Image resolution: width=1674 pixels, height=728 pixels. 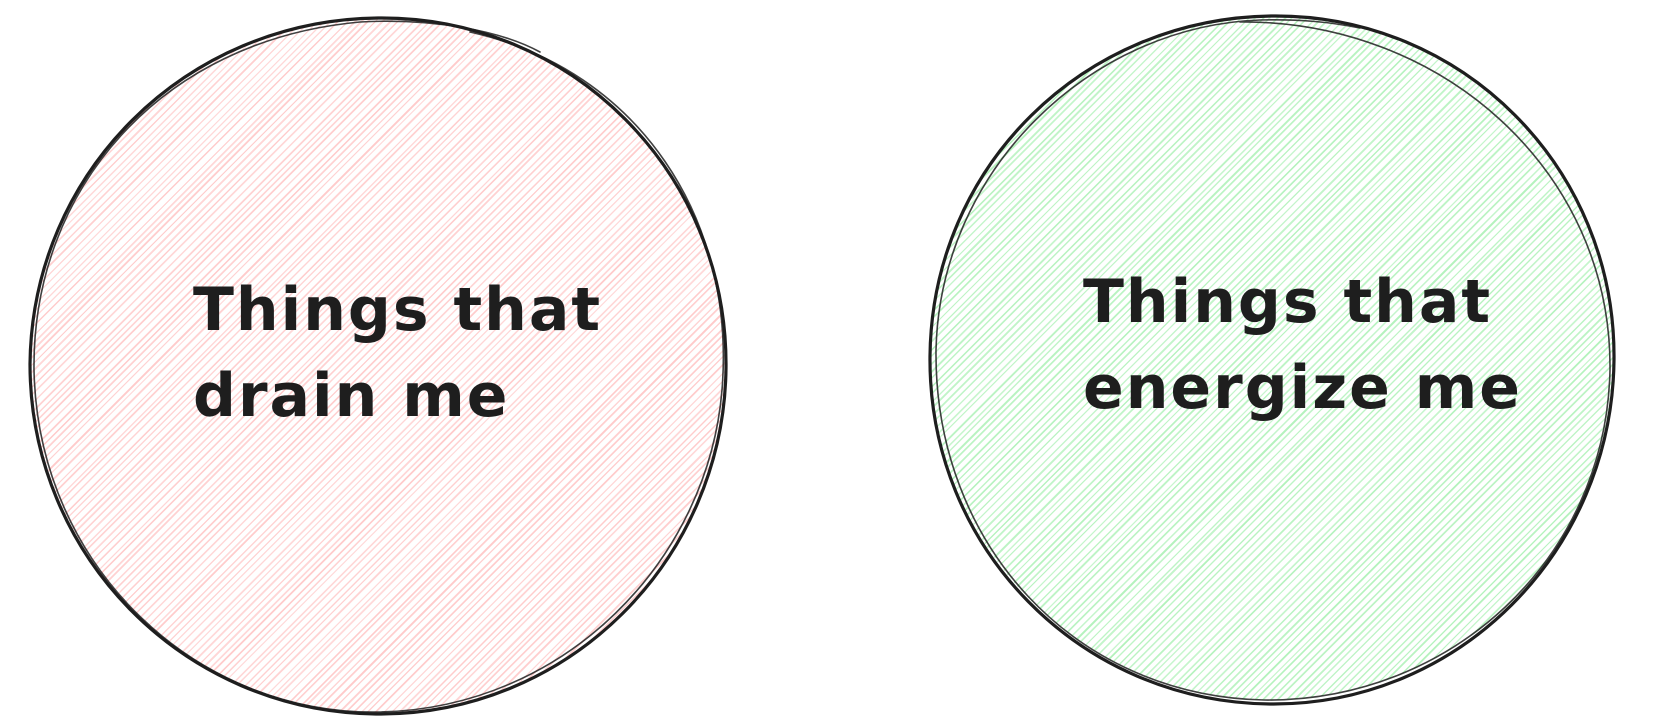 What do you see at coordinates (1302, 388) in the screenshot?
I see `energize-label-line2: energize me` at bounding box center [1302, 388].